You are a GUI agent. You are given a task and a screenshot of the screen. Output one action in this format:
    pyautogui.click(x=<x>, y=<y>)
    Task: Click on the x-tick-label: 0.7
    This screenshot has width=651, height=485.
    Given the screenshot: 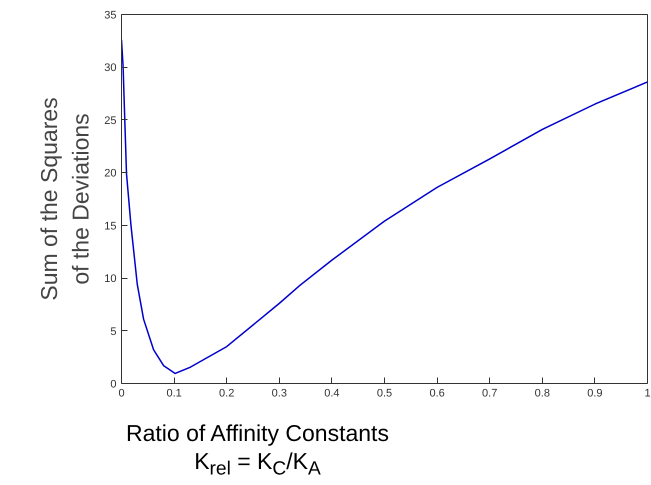 What is the action you would take?
    pyautogui.click(x=490, y=394)
    